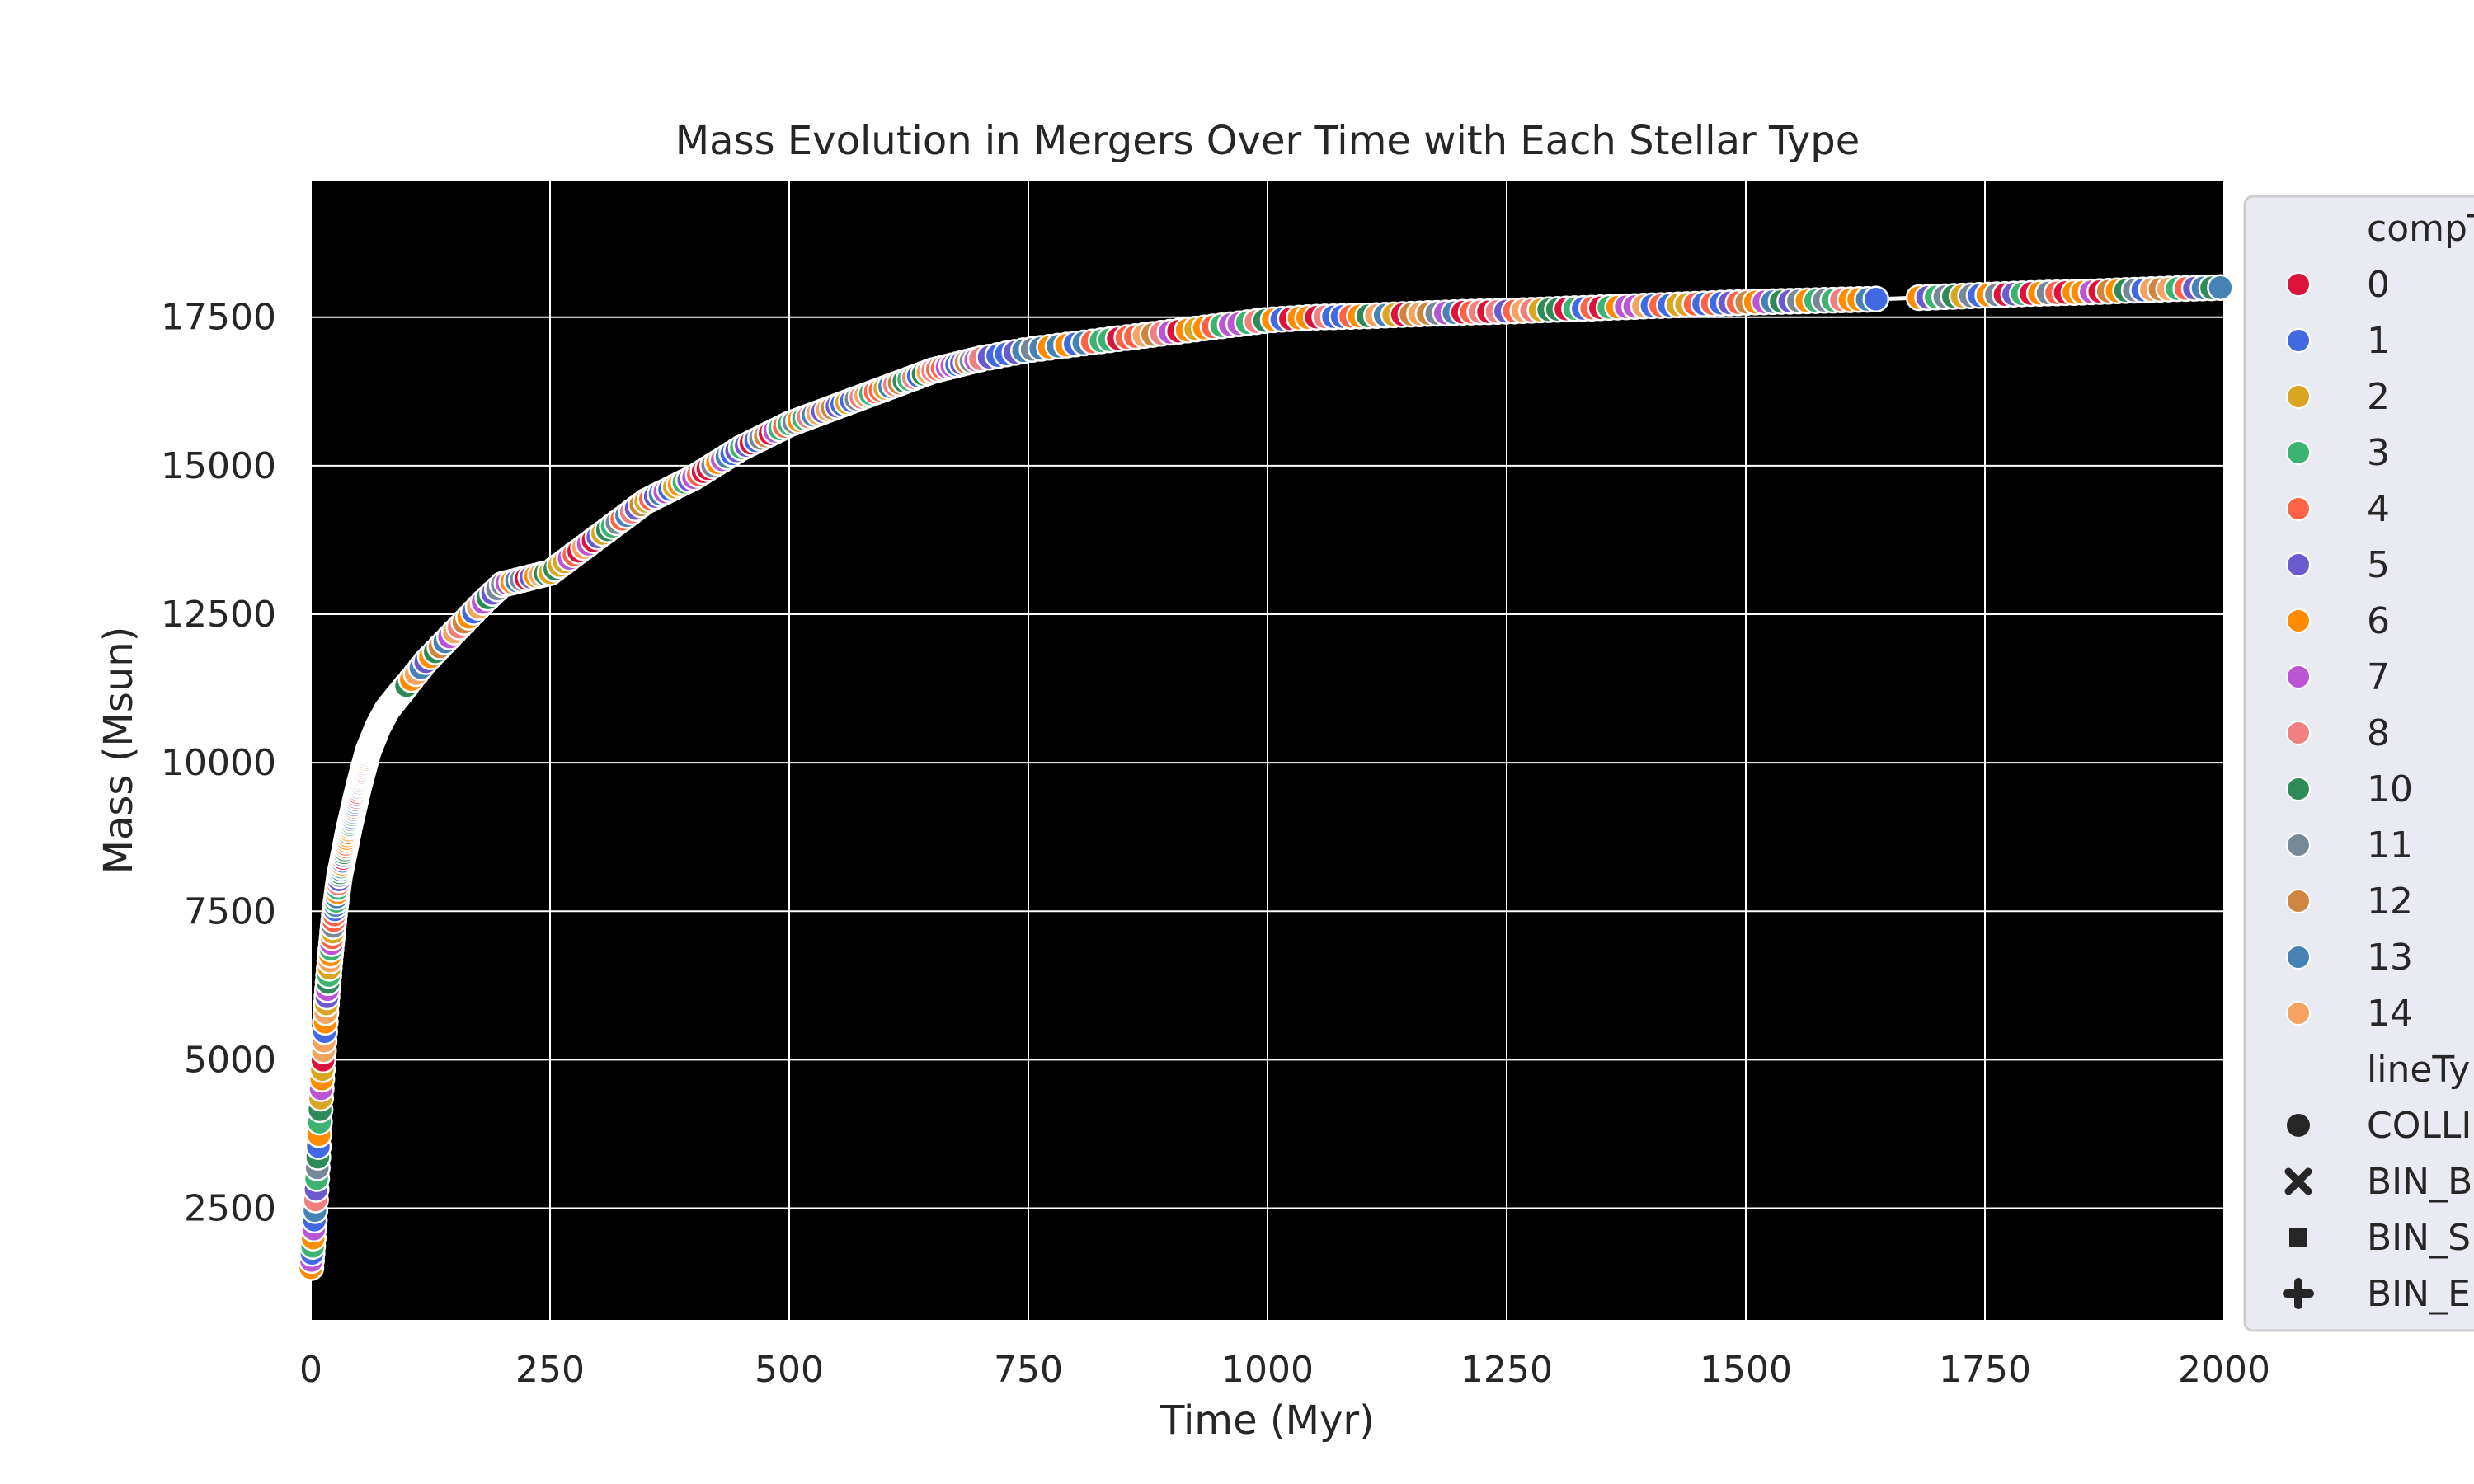 The height and width of the screenshot is (1484, 2474). Describe the element at coordinates (119, 751) in the screenshot. I see `y-axis-label: Mass (Msun)` at that location.